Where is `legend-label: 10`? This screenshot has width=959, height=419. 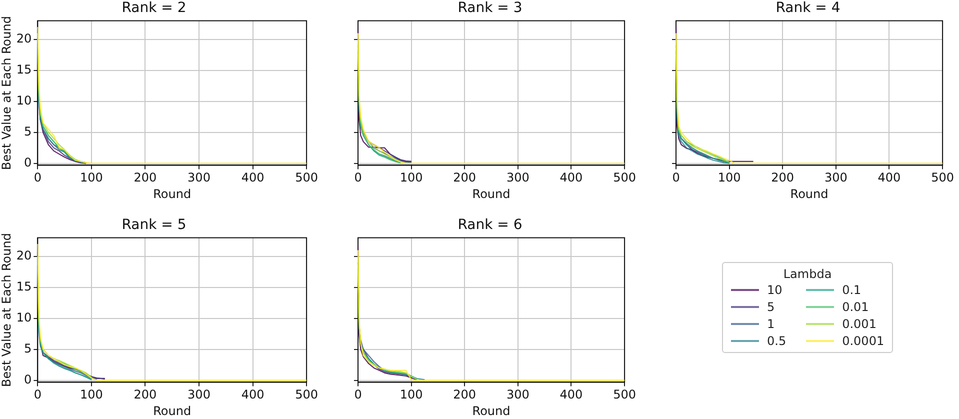 legend-label: 10 is located at coordinates (774, 290).